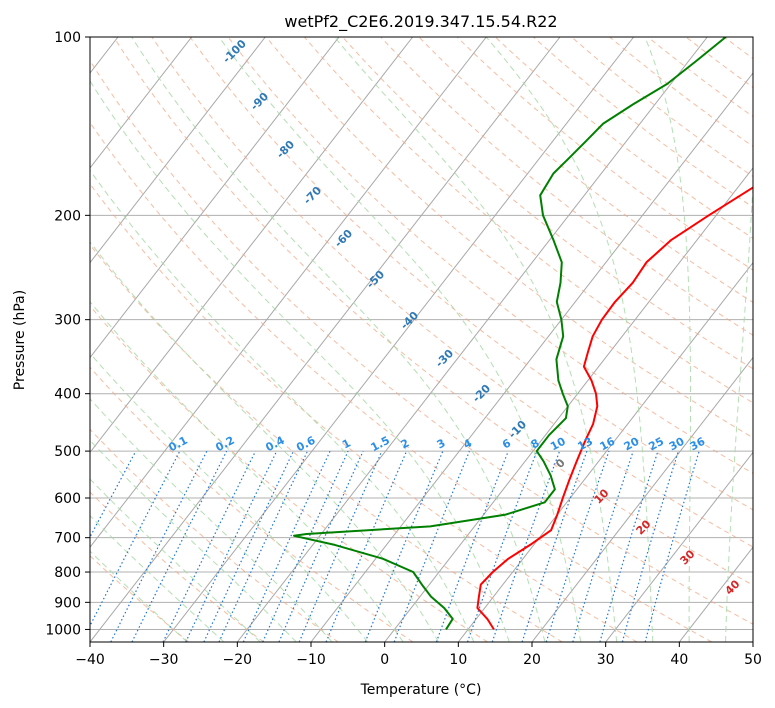 This screenshot has height=708, width=775. What do you see at coordinates (67, 499) in the screenshot?
I see `y-tick-label: 600` at bounding box center [67, 499].